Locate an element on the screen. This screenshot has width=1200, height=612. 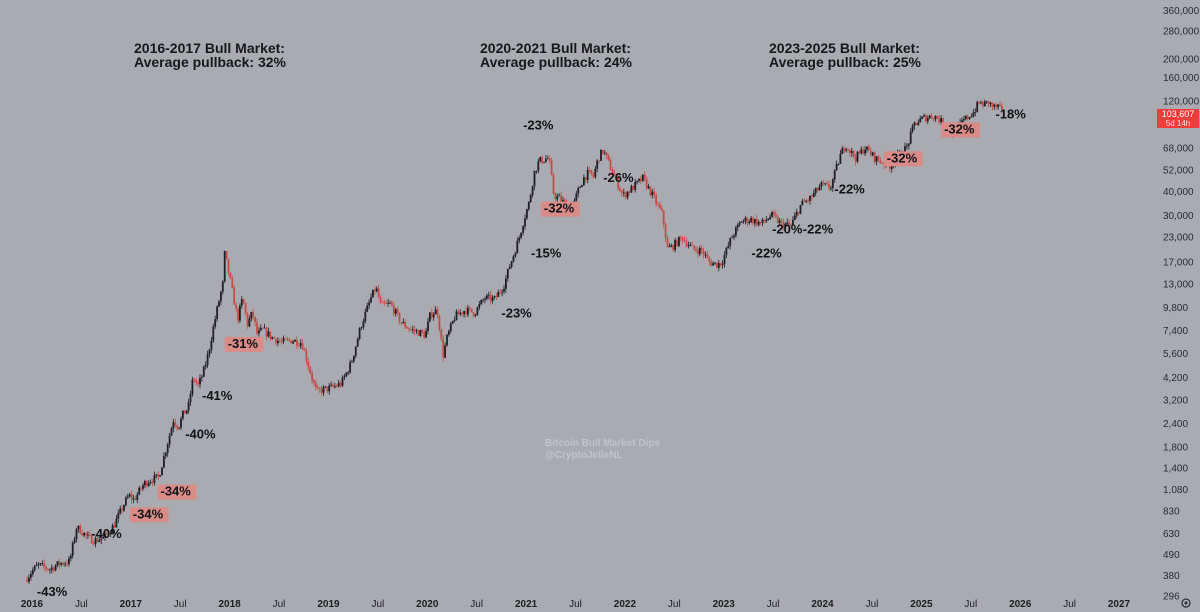
dip-label: -22% is located at coordinates (766, 252).